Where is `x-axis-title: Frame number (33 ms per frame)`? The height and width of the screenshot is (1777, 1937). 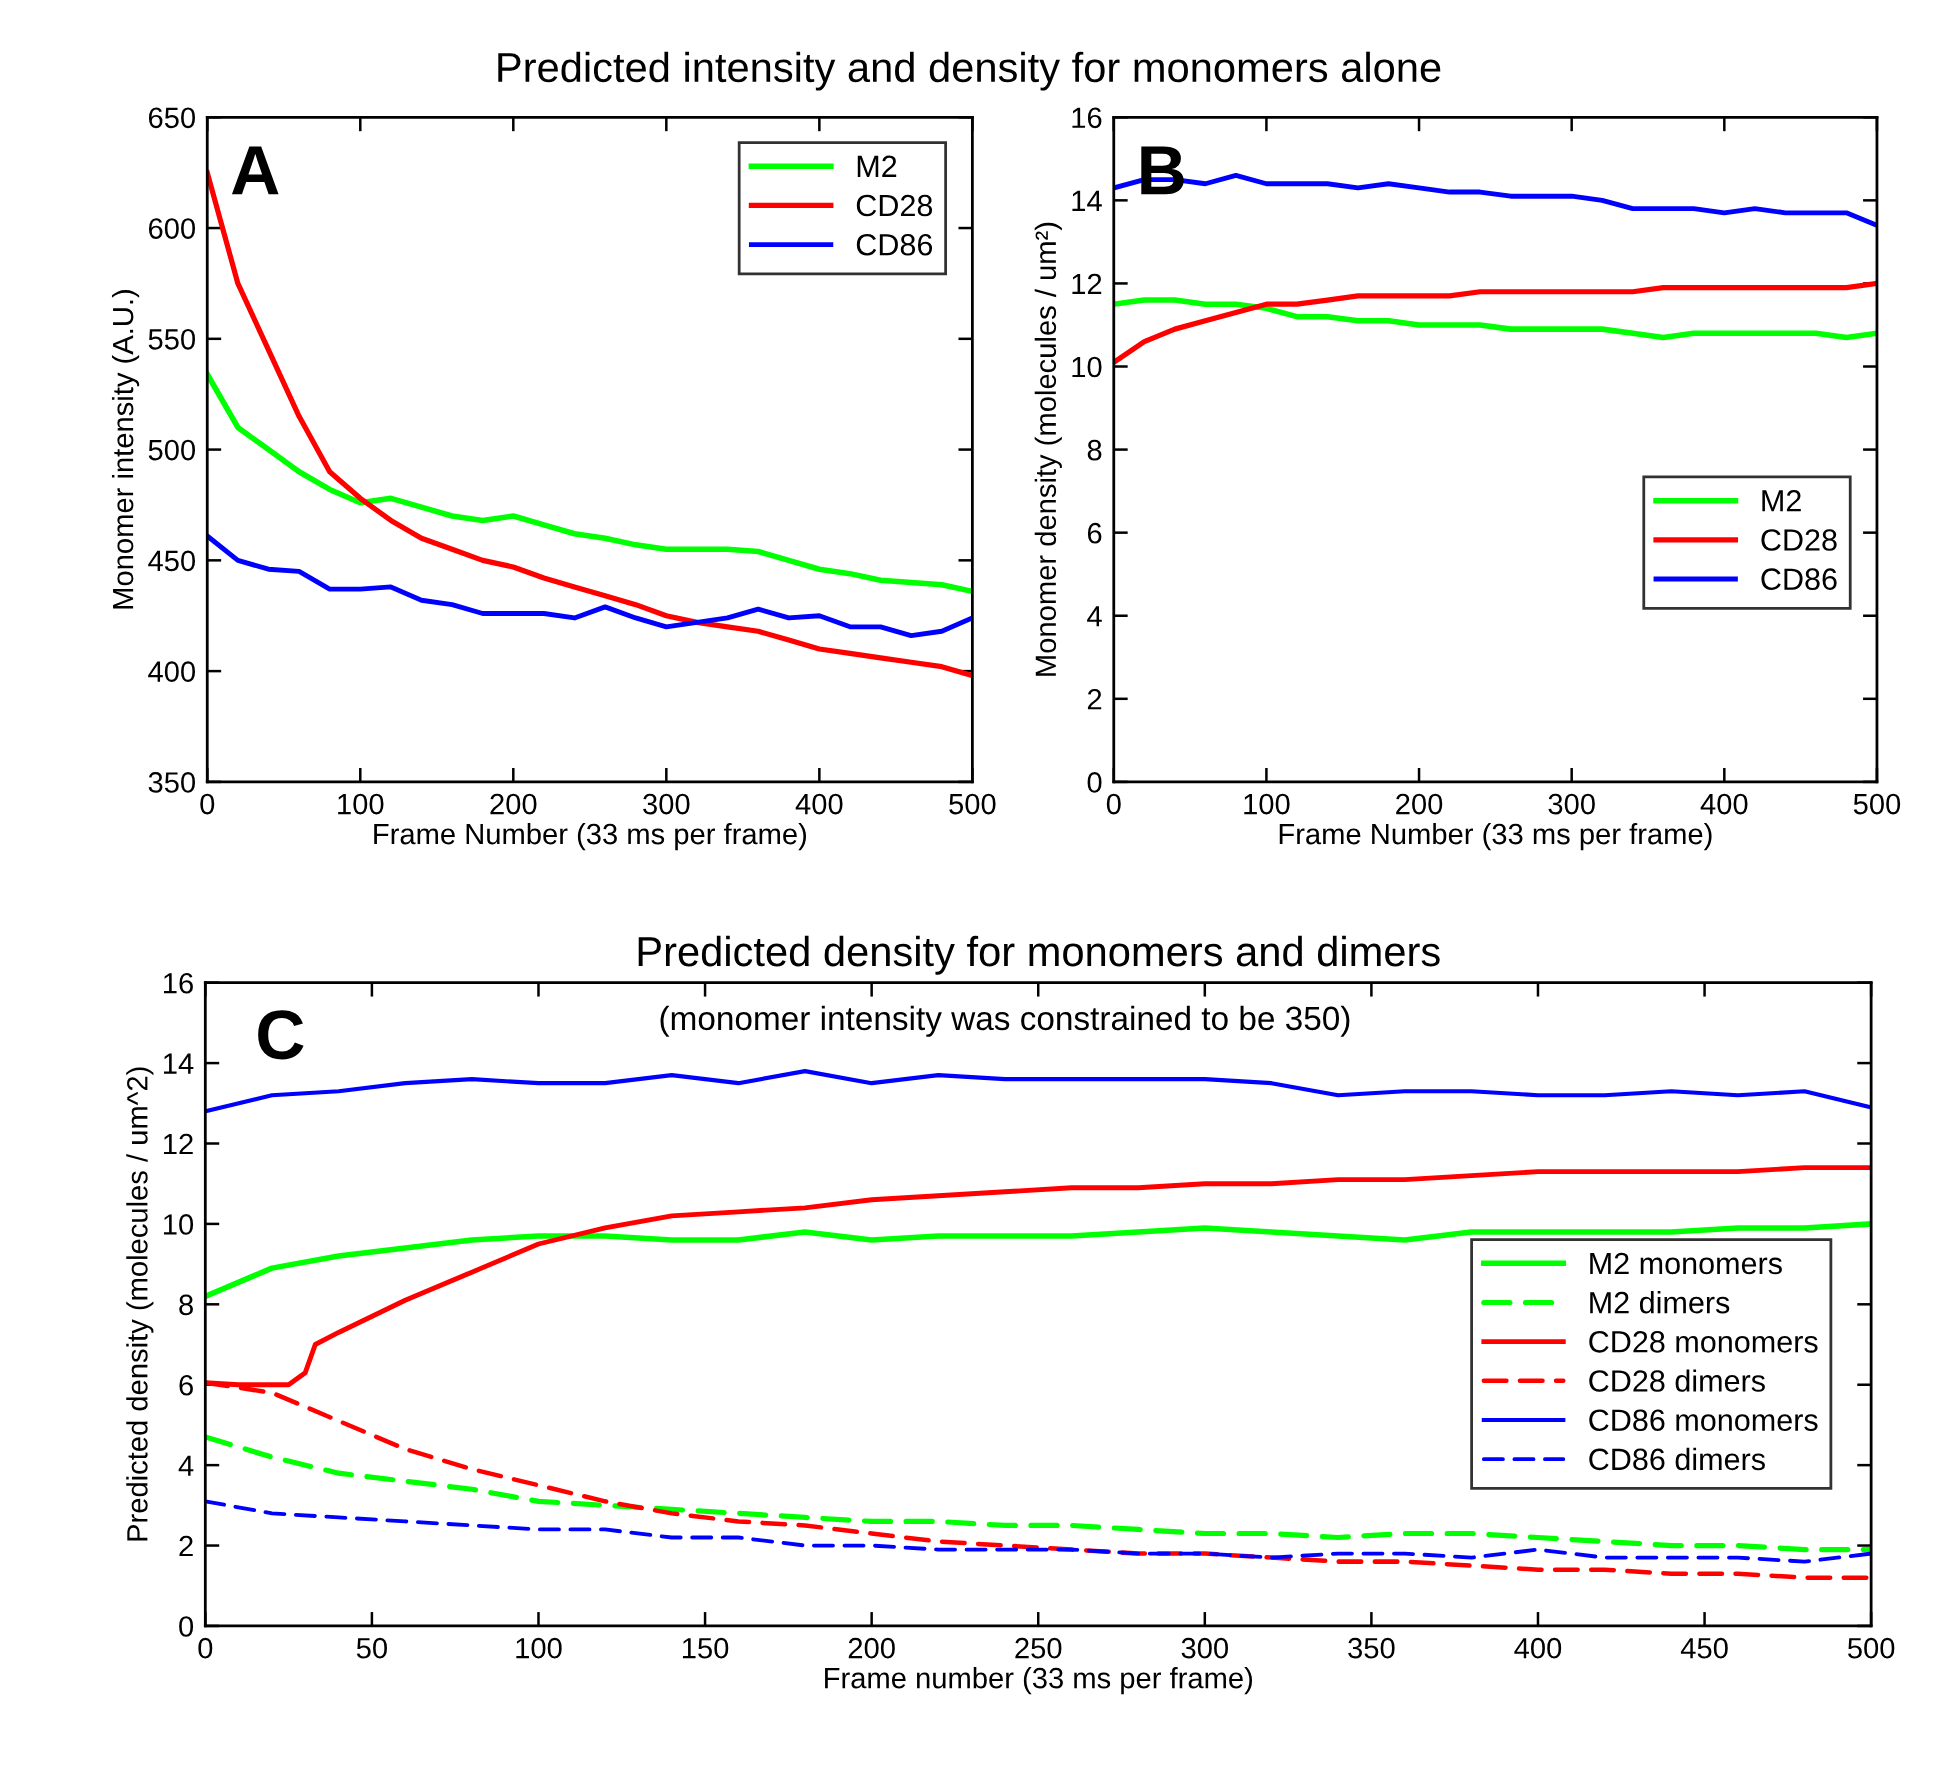
x-axis-title: Frame number (33 ms per frame) is located at coordinates (1039, 1681).